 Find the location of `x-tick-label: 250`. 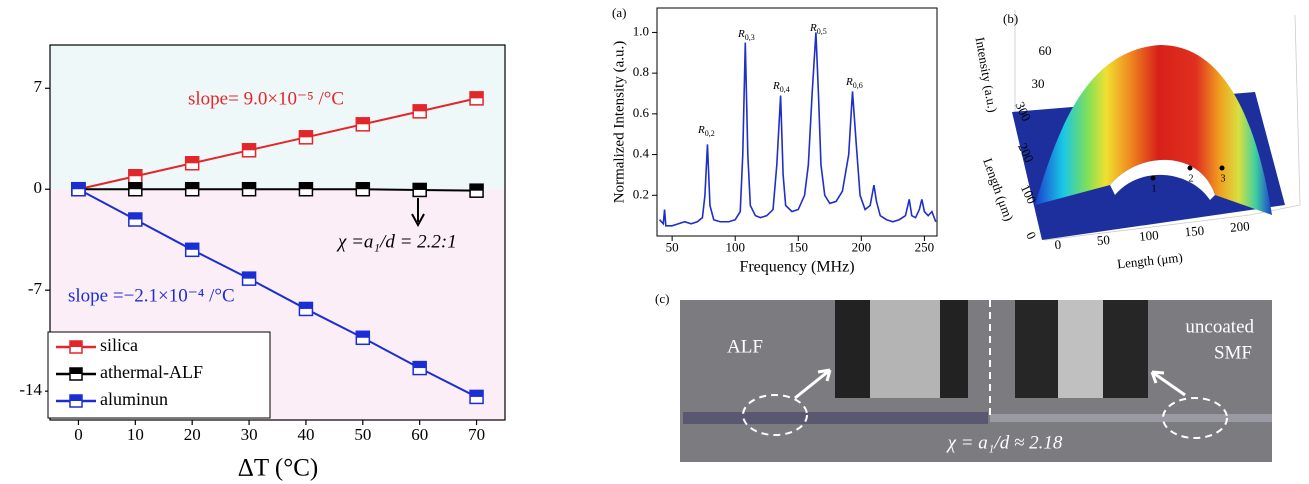

x-tick-label: 250 is located at coordinates (925, 246).